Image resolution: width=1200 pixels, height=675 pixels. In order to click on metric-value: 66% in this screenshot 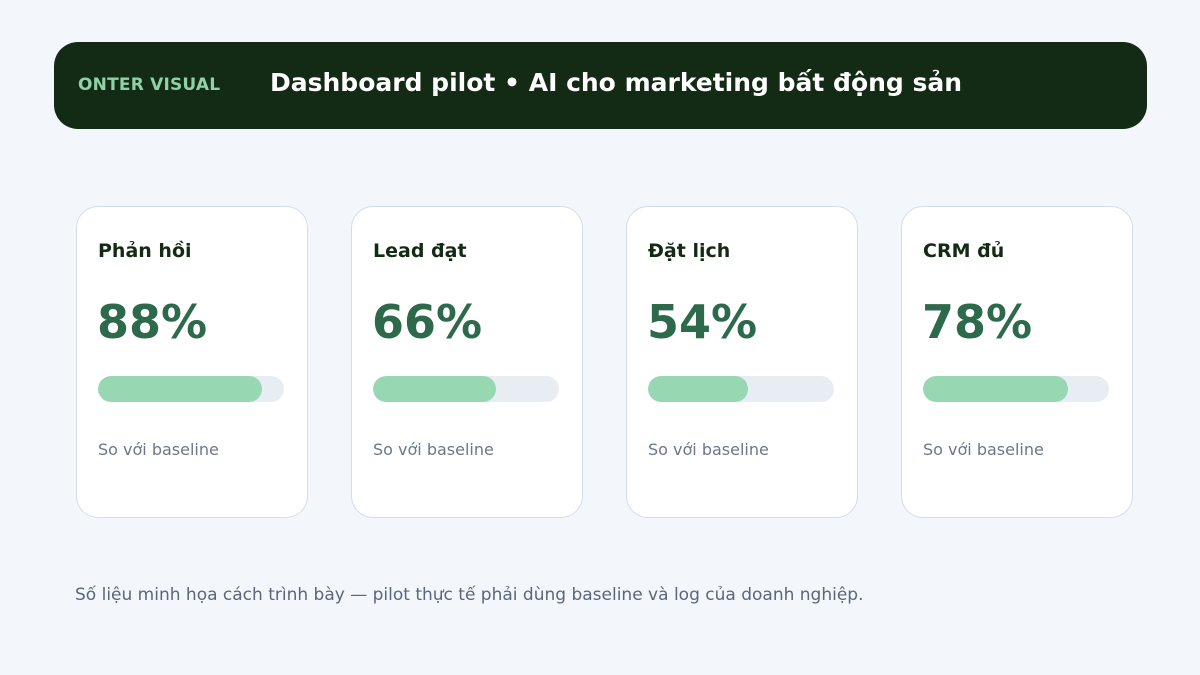, I will do `click(427, 322)`.